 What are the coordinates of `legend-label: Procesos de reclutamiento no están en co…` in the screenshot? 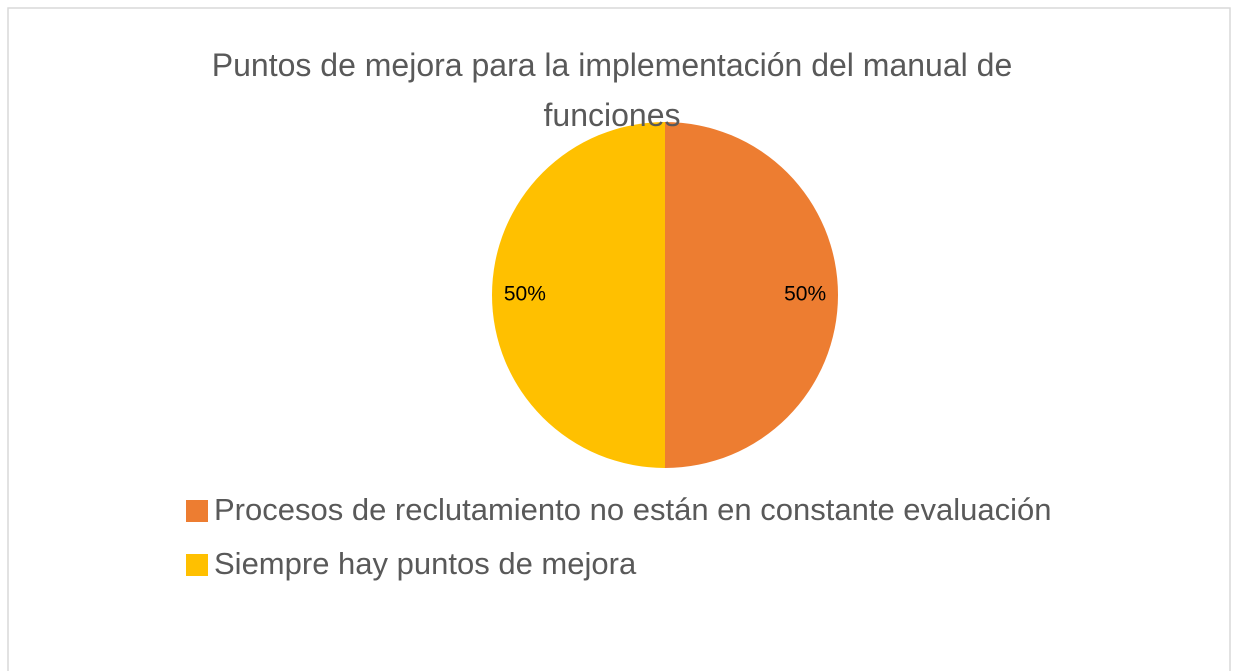 It's located at (633, 509).